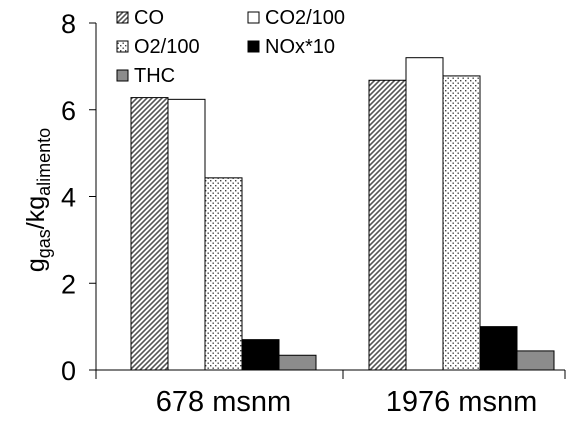 The height and width of the screenshot is (423, 568). I want to click on y-tick-label: 2, so click(68, 284).